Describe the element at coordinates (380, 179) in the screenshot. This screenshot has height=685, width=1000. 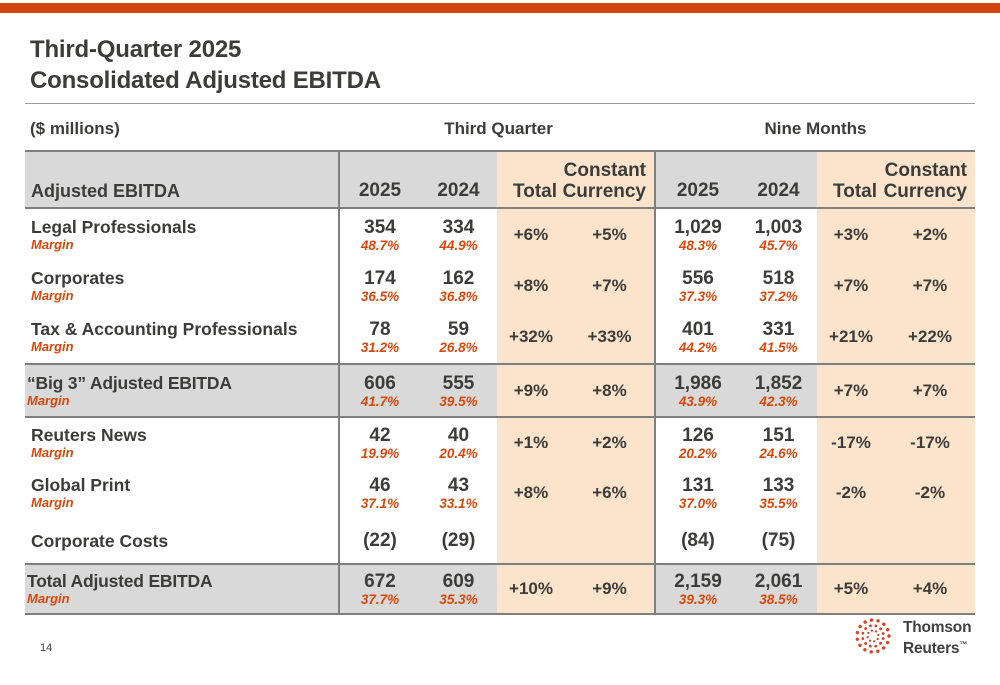
I see `header-q3-2025: 2025` at that location.